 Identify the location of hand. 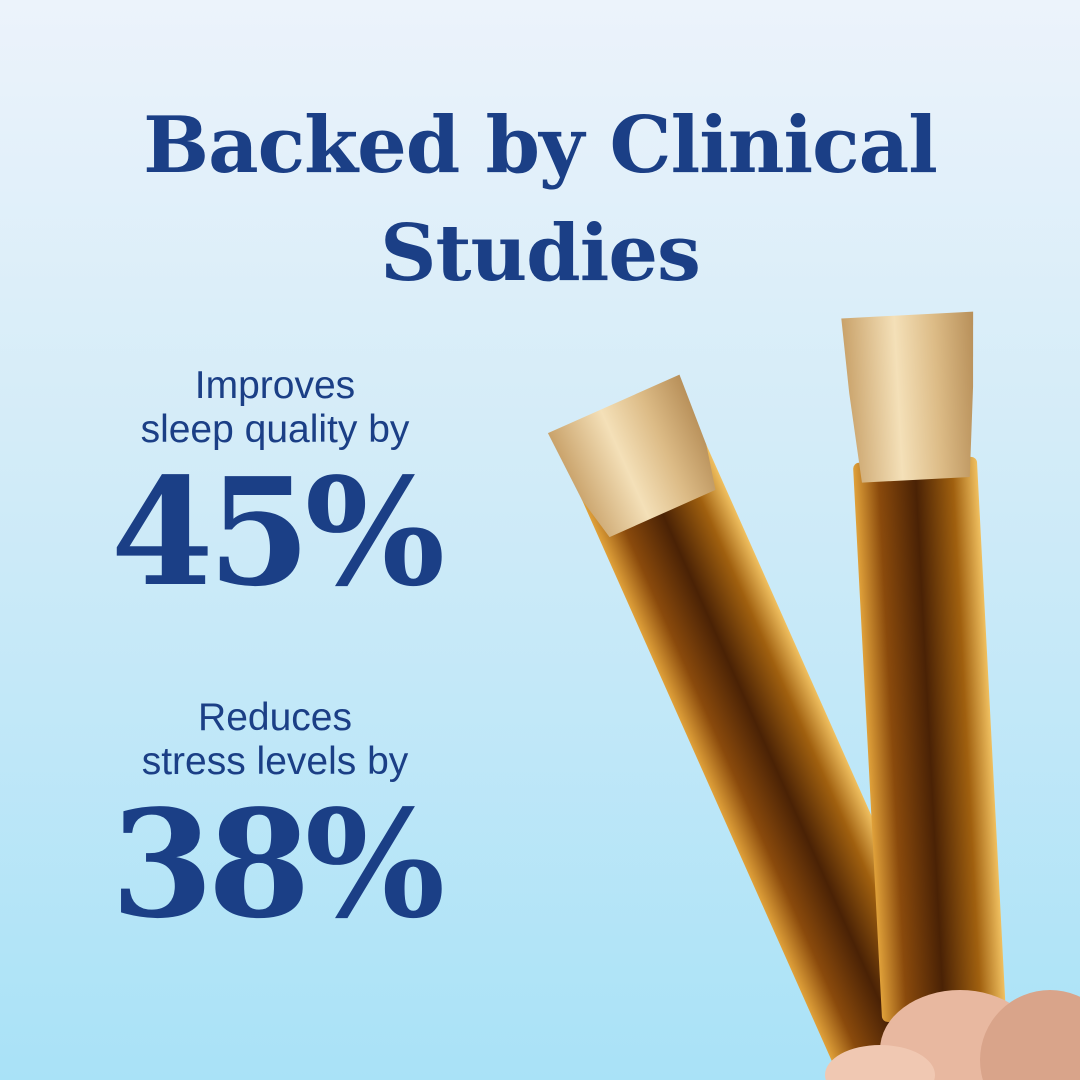
(952, 1035).